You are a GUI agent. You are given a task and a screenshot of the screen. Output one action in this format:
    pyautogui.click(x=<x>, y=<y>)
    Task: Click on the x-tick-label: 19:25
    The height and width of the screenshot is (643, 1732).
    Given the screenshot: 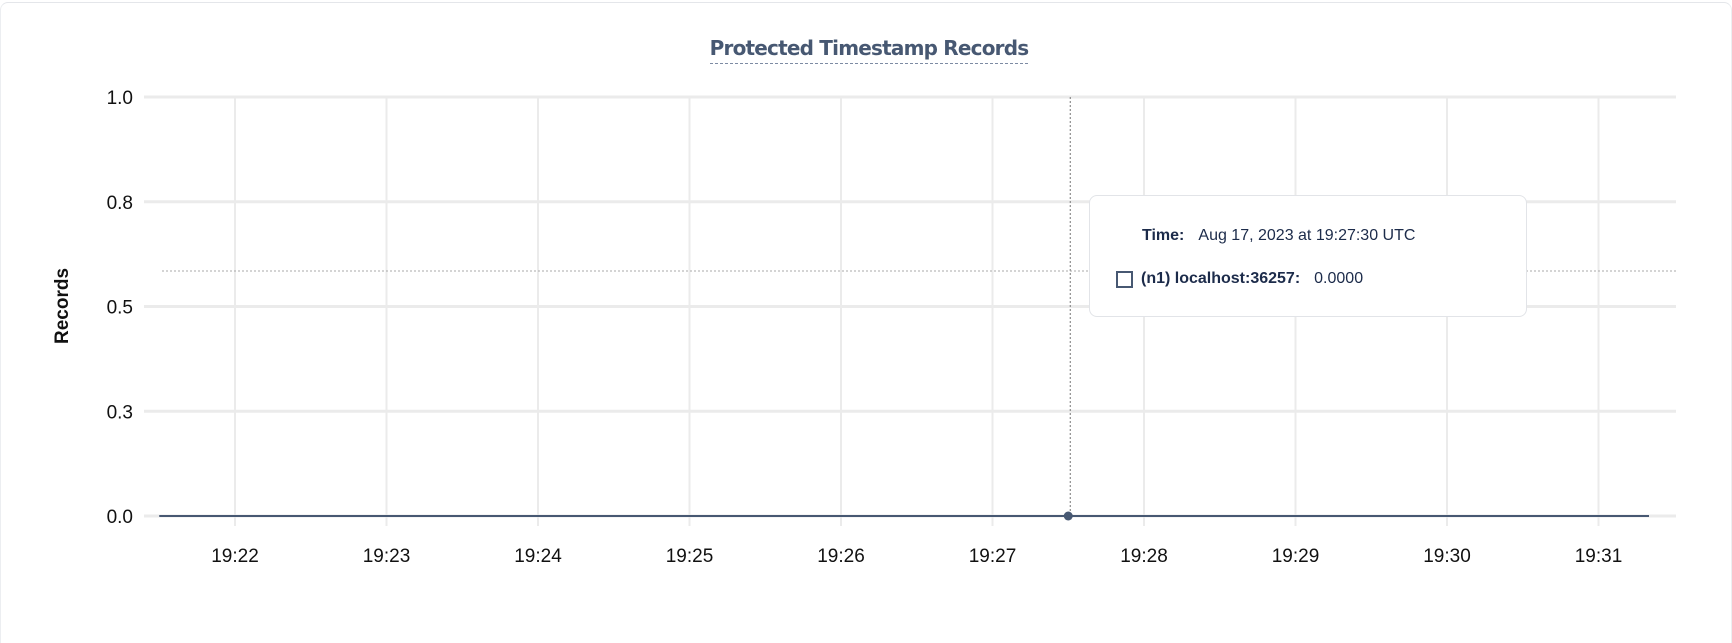 What is the action you would take?
    pyautogui.click(x=690, y=556)
    